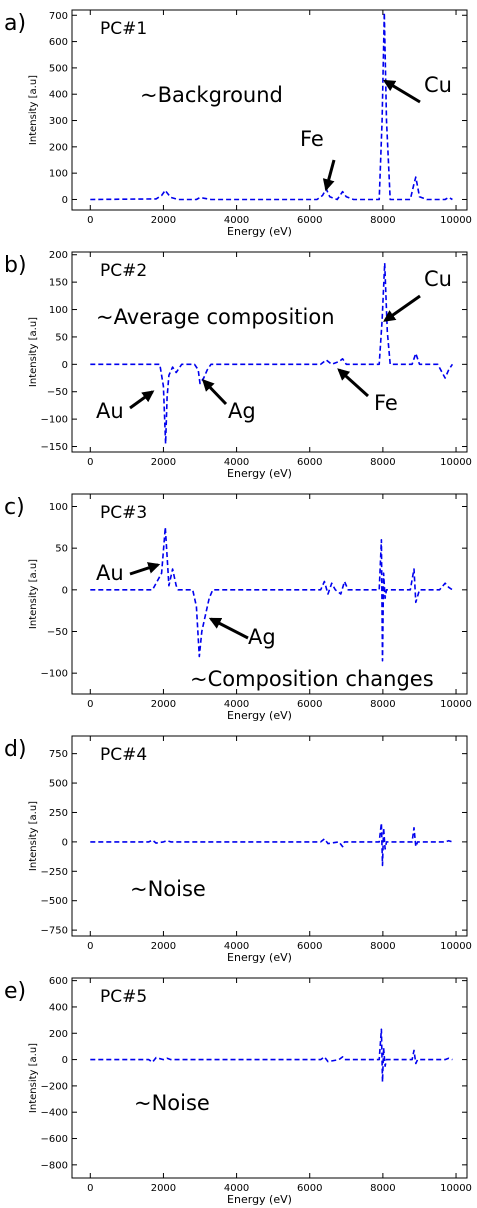 The width and height of the screenshot is (477, 1208). What do you see at coordinates (54, 1113) in the screenshot?
I see `y-tick-label: −400` at bounding box center [54, 1113].